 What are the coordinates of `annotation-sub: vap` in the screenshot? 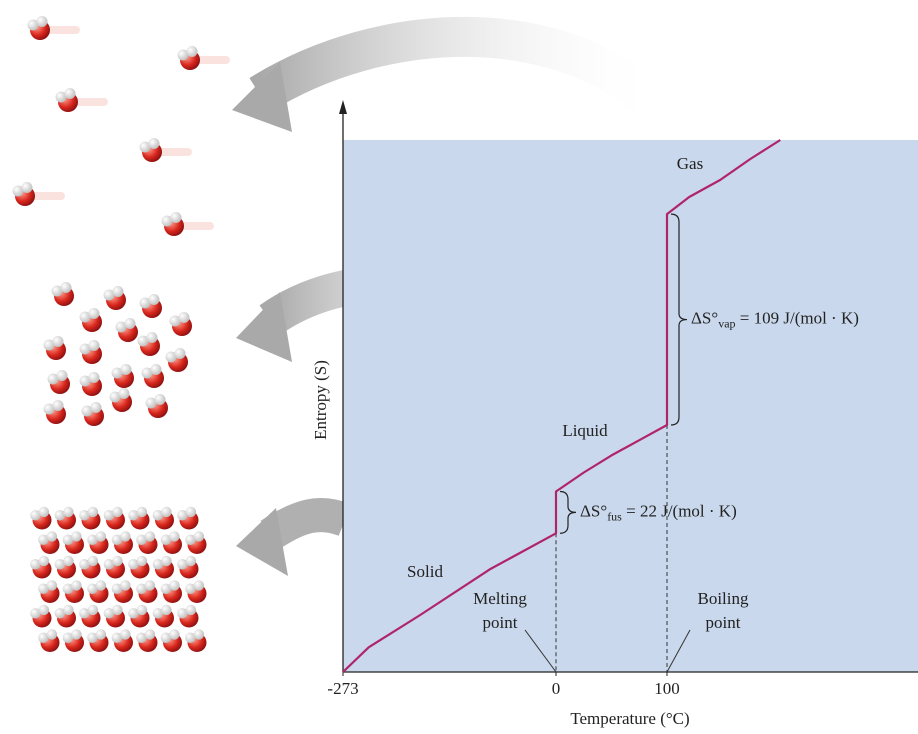 It's located at (726, 323).